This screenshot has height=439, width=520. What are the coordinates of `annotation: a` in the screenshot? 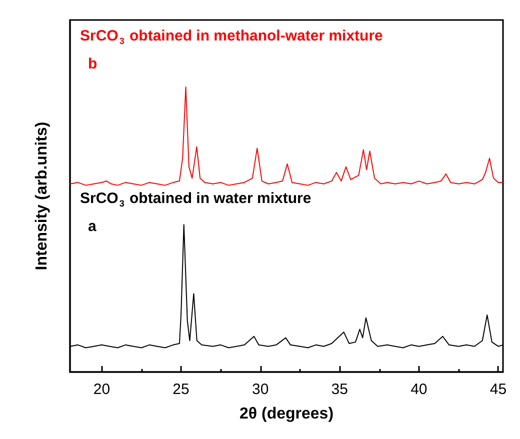 It's located at (92, 226).